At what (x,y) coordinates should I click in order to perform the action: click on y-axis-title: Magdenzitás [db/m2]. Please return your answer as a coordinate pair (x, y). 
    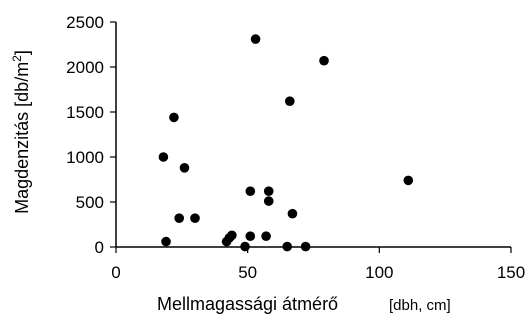
    Looking at the image, I should click on (21, 132).